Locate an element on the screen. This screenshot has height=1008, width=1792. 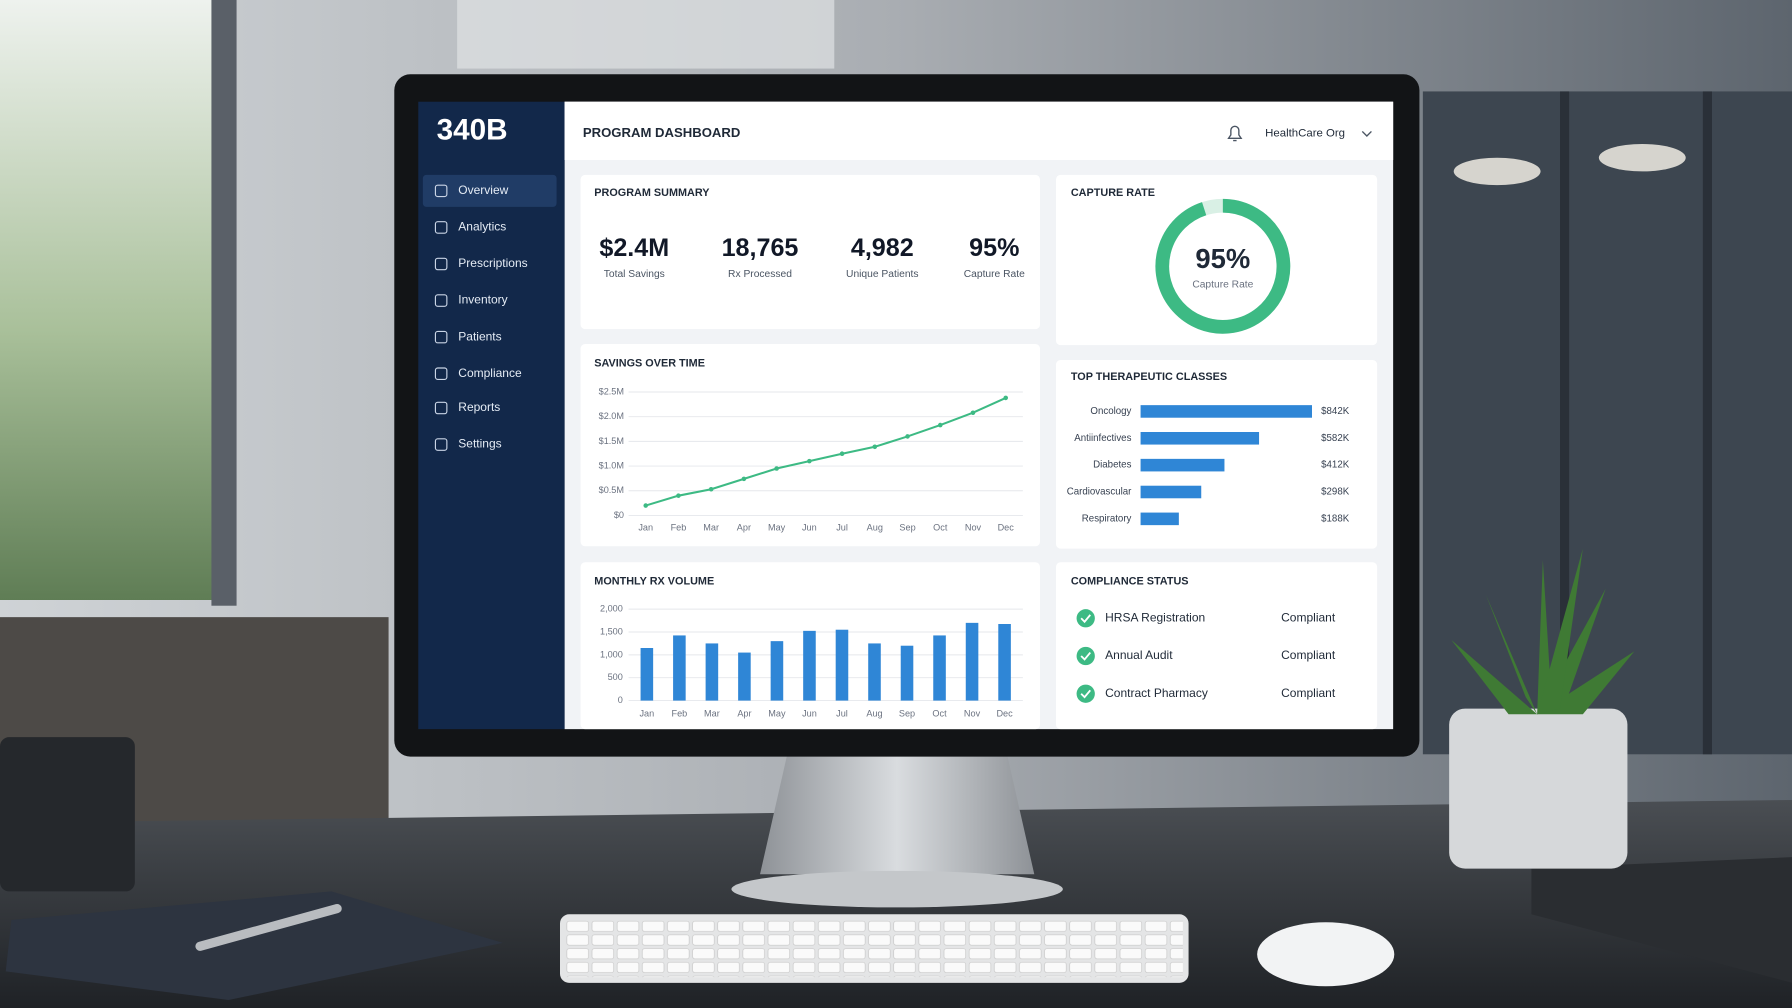
nav-item: Analytics is located at coordinates (482, 227).